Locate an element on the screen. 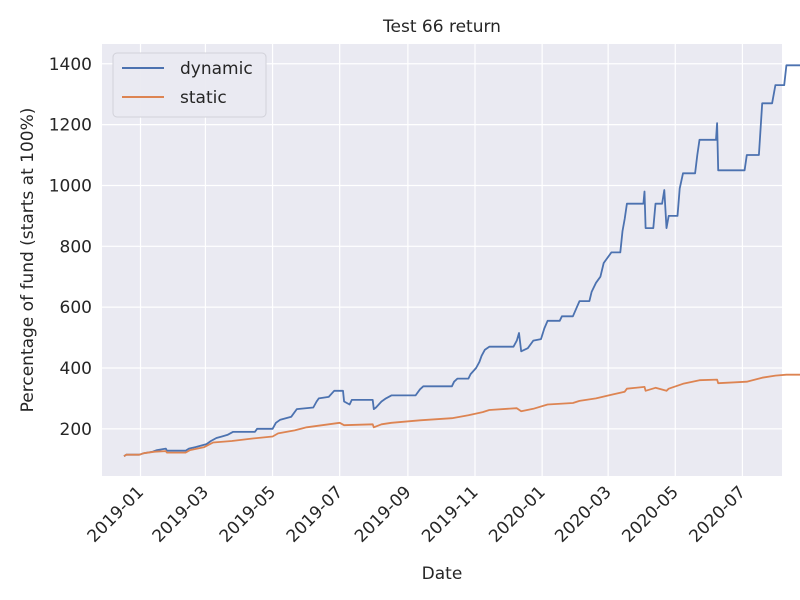 Image resolution: width=800 pixels, height=600 pixels. legend: dynamic static is located at coordinates (189, 85).